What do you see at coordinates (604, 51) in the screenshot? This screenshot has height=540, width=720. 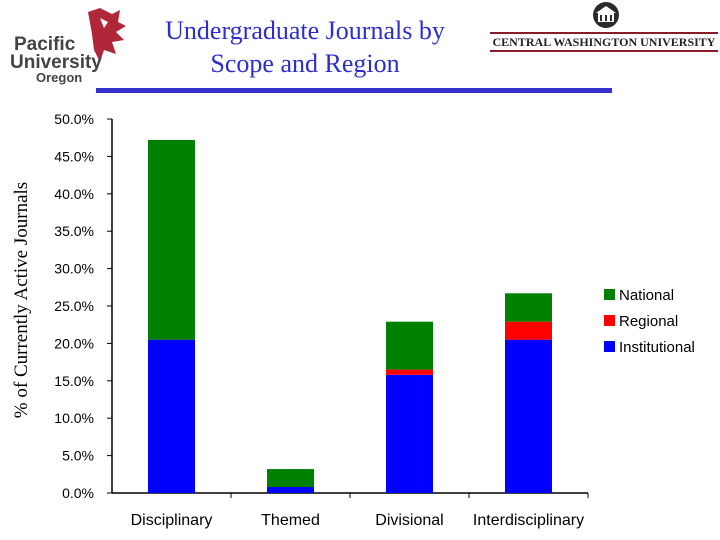 I see `logo-rule-bottom` at bounding box center [604, 51].